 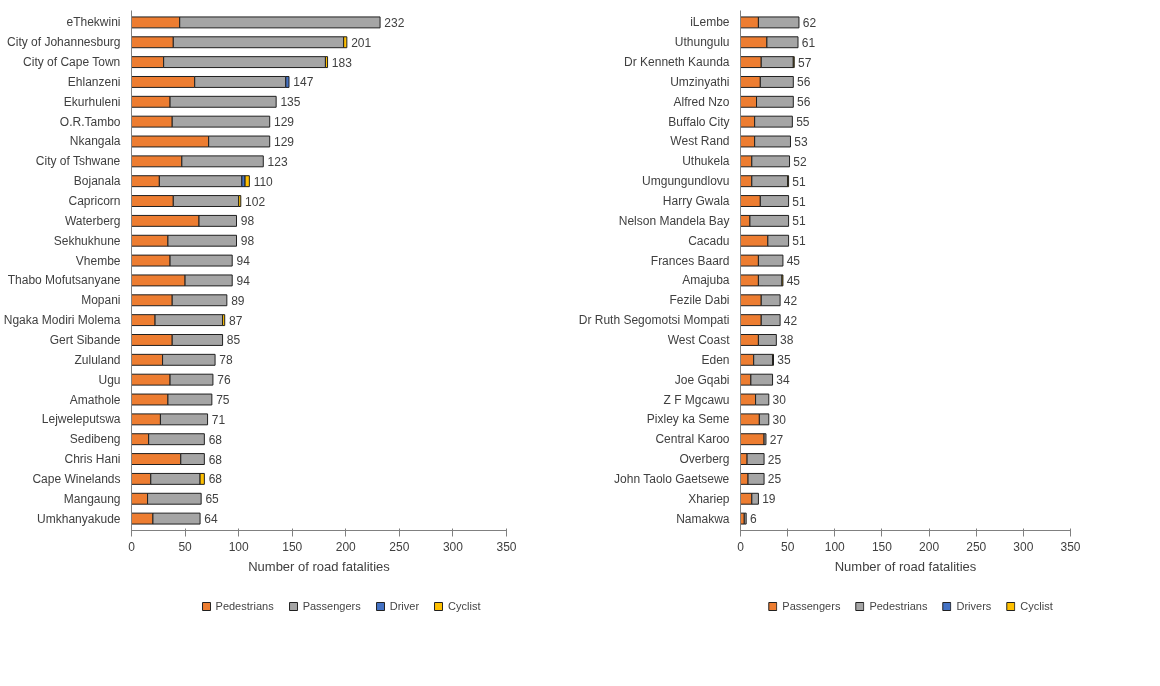 I want to click on y-tick-label: O.R.Tambo, so click(x=90, y=121).